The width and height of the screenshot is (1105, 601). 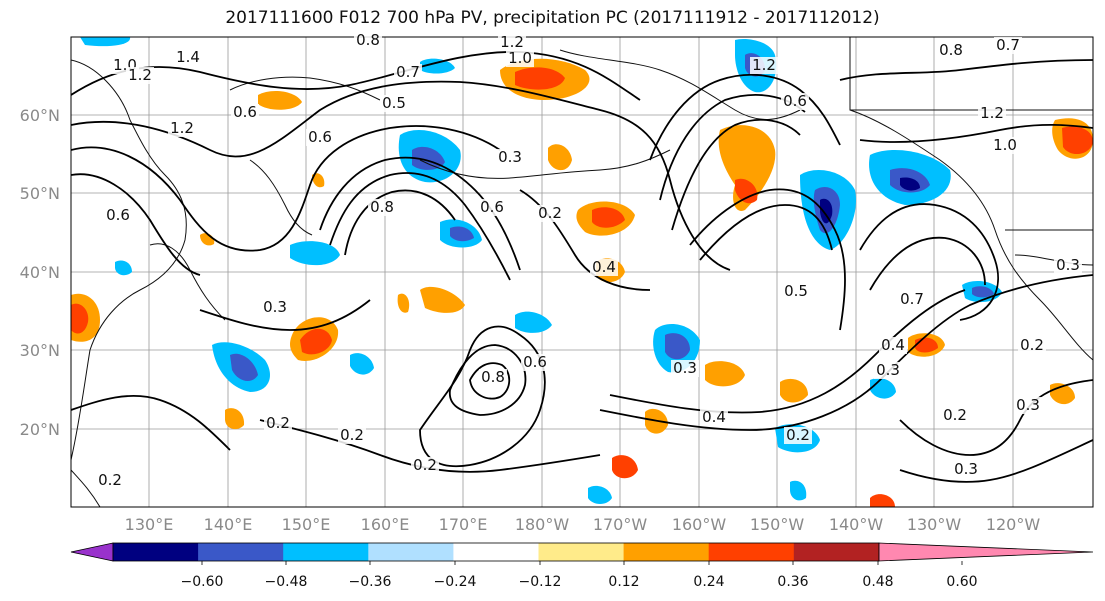 I want to click on contour-label: 1.4, so click(x=188, y=57).